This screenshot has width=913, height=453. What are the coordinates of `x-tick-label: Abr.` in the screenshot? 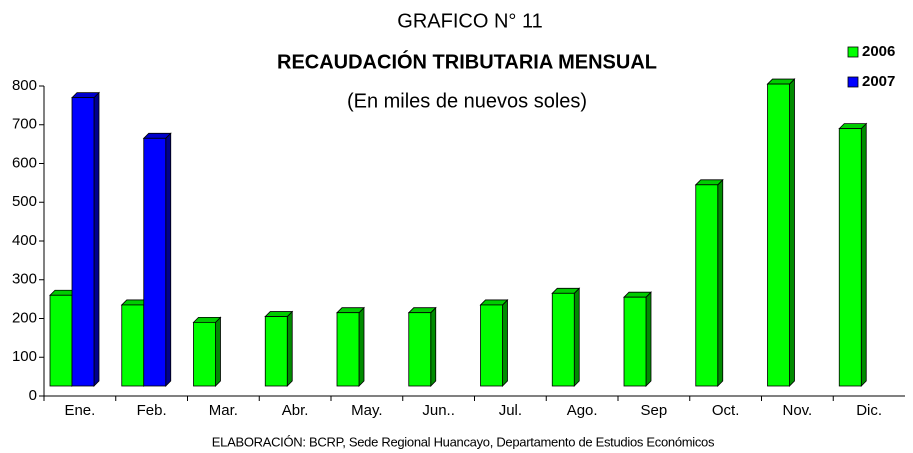 It's located at (295, 410).